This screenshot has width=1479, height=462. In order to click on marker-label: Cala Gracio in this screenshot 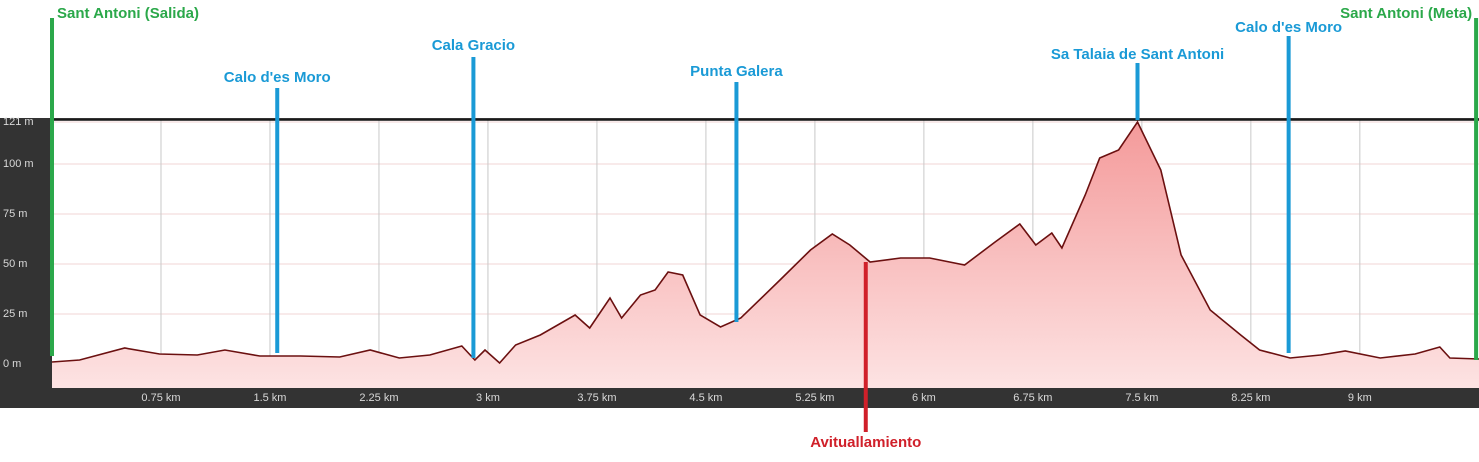, I will do `click(473, 45)`.